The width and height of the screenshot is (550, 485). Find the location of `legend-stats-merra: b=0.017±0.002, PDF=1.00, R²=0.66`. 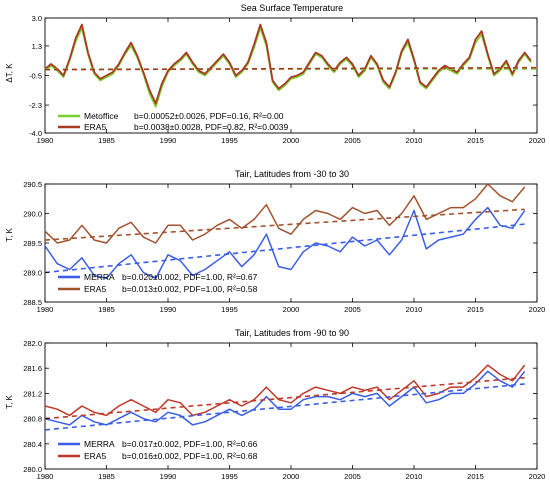

legend-stats-merra: b=0.017±0.002, PDF=1.00, R²=0.66 is located at coordinates (190, 444).